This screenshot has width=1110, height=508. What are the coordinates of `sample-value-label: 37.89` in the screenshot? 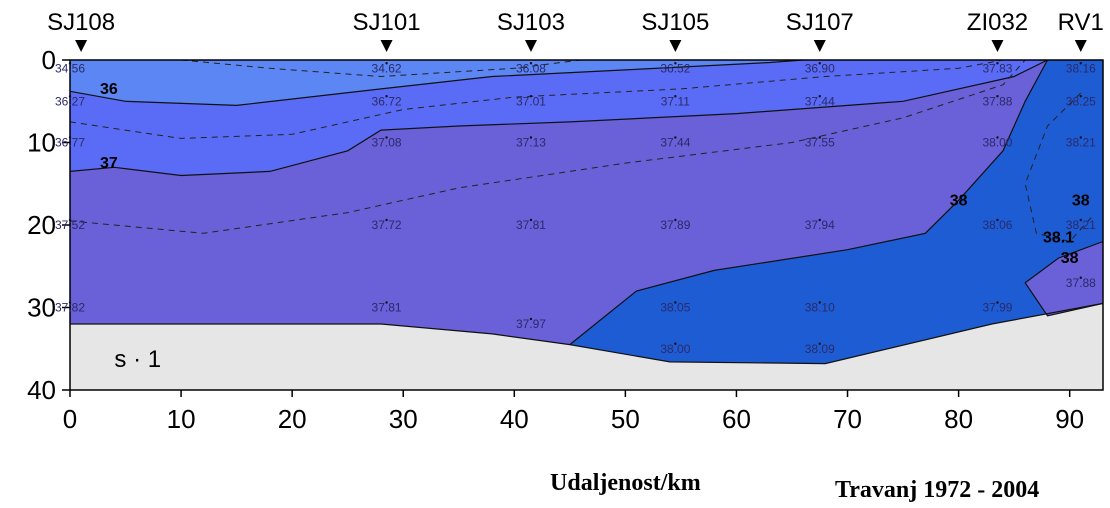 It's located at (675, 225).